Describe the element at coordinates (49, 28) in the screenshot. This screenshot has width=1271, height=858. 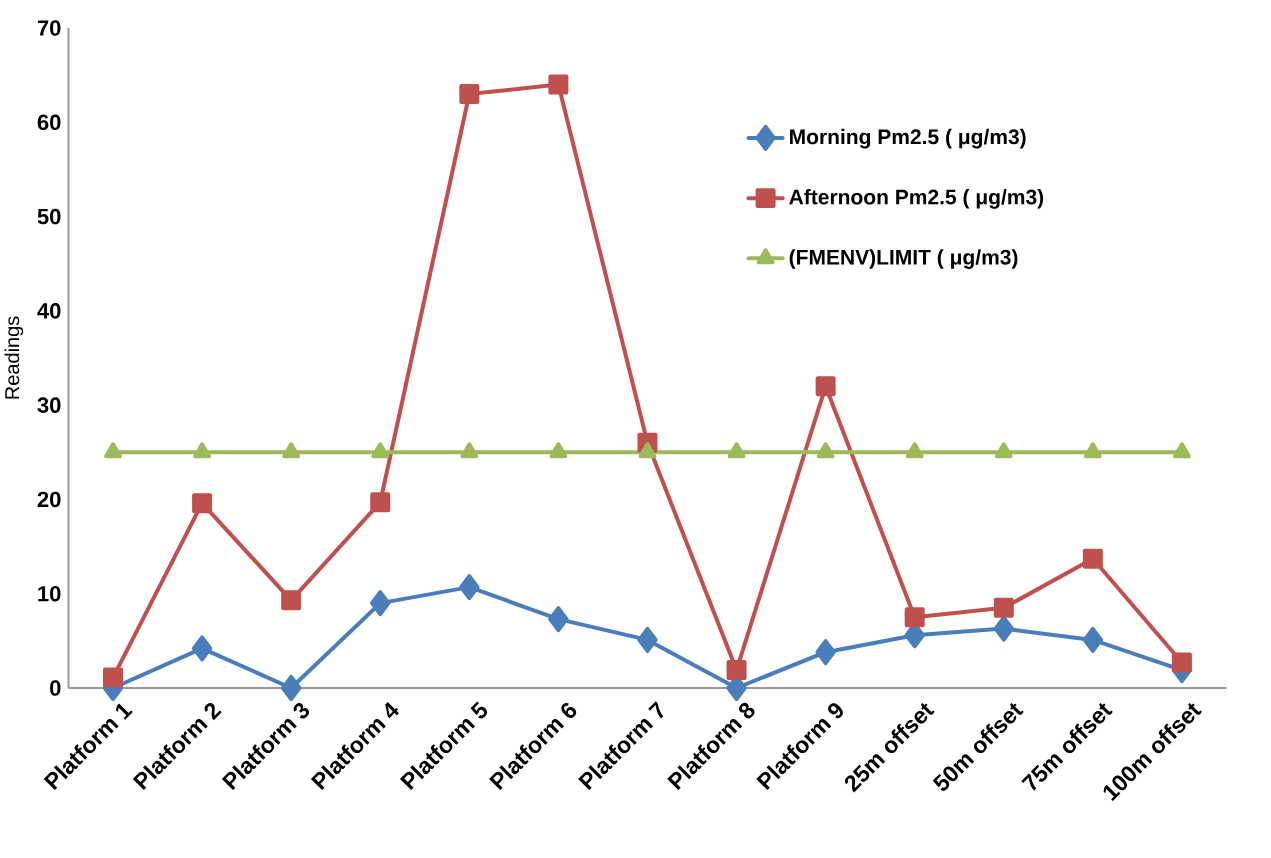
I see `y-tick-label: 70` at that location.